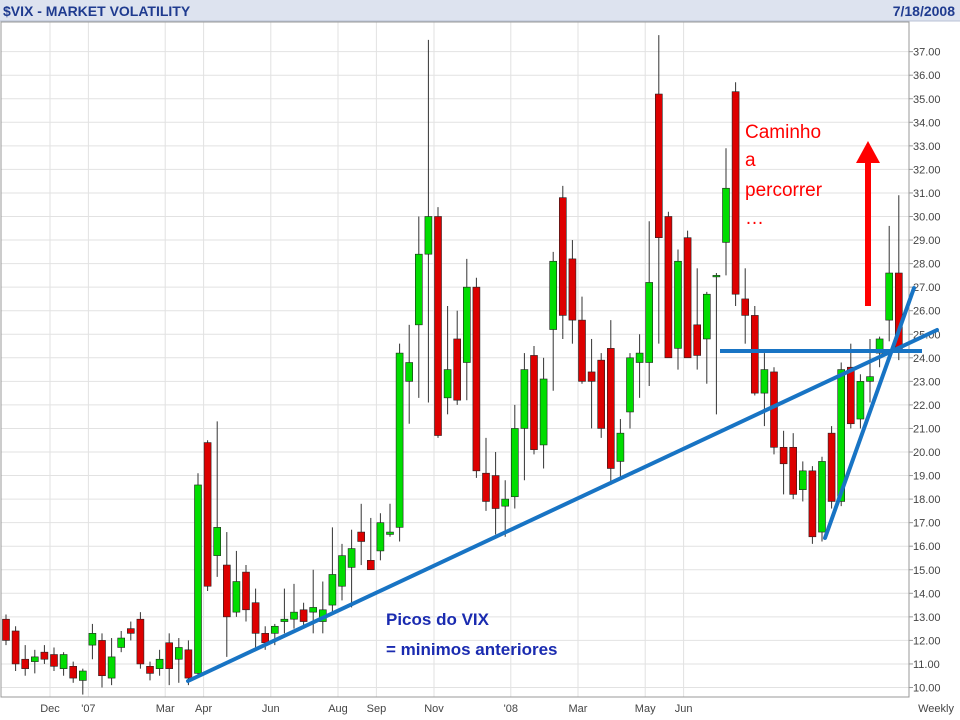 The height and width of the screenshot is (720, 960). Describe the element at coordinates (338, 709) in the screenshot. I see `x-tick-label: Aug` at that location.